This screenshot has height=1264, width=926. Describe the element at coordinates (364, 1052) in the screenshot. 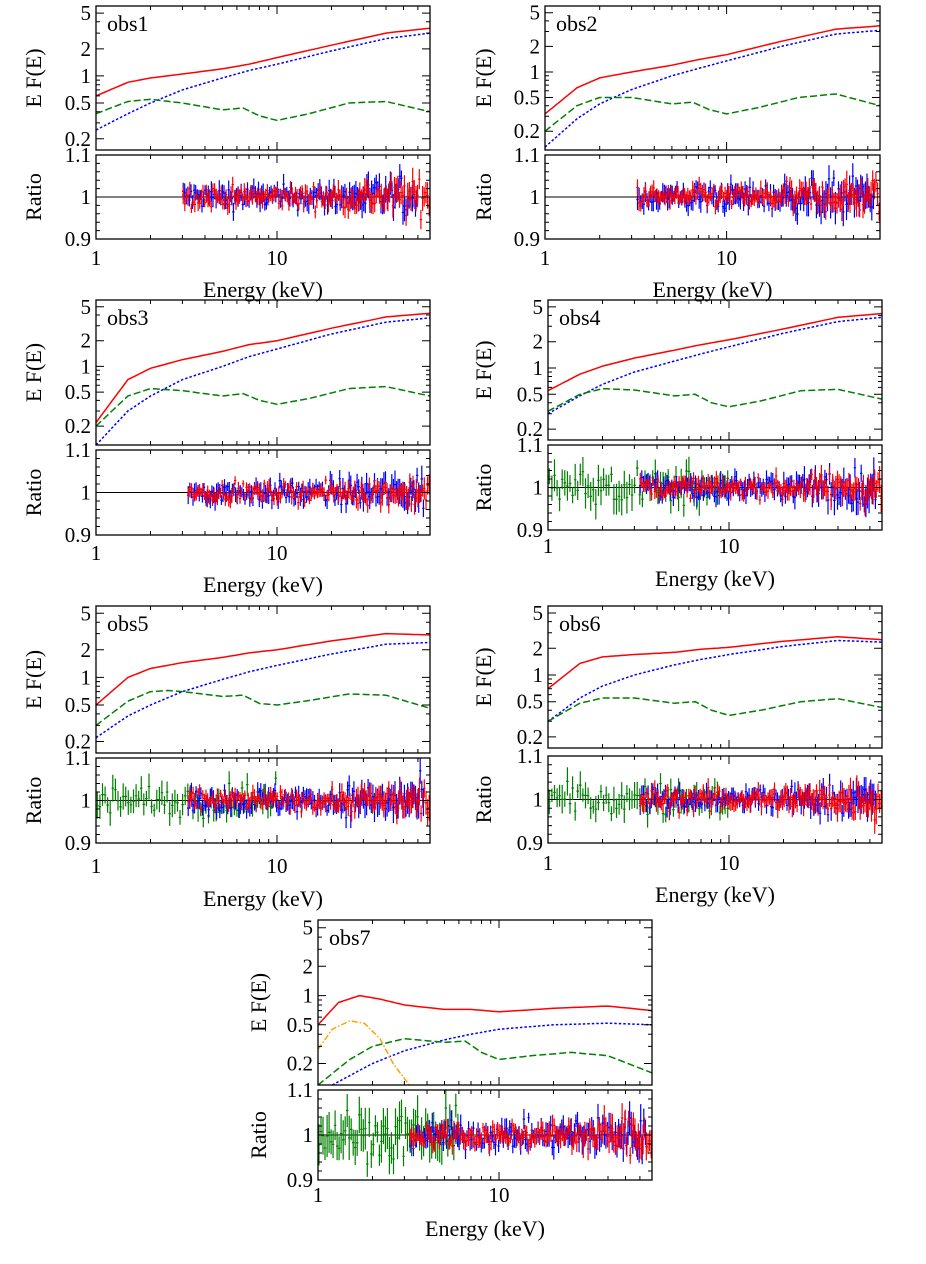

I see `orange-model-line` at that location.